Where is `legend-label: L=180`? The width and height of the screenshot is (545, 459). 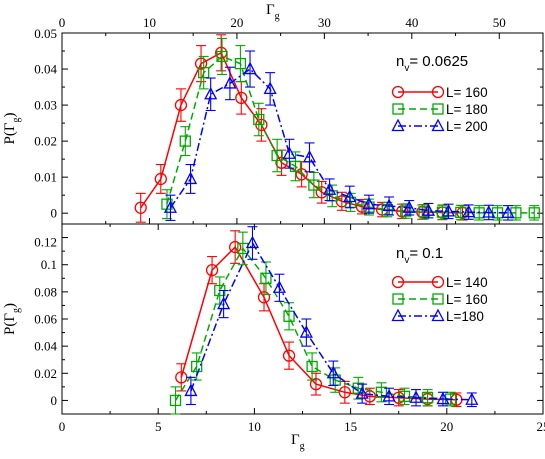
legend-label: L=180 is located at coordinates (465, 316).